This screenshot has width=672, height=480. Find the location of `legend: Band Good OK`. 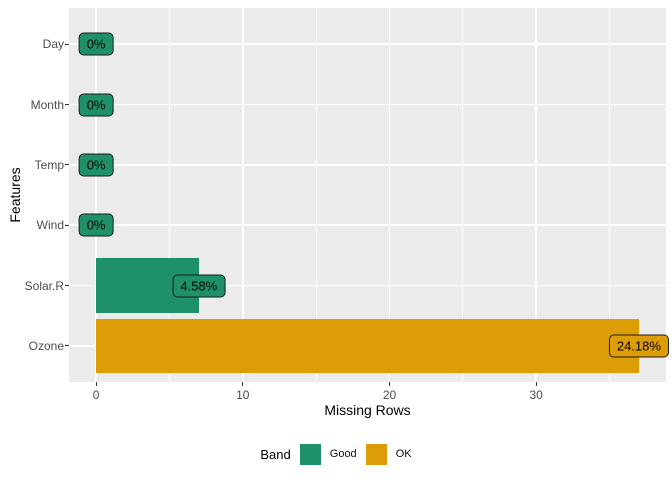

legend: Band Good OK is located at coordinates (336, 454).